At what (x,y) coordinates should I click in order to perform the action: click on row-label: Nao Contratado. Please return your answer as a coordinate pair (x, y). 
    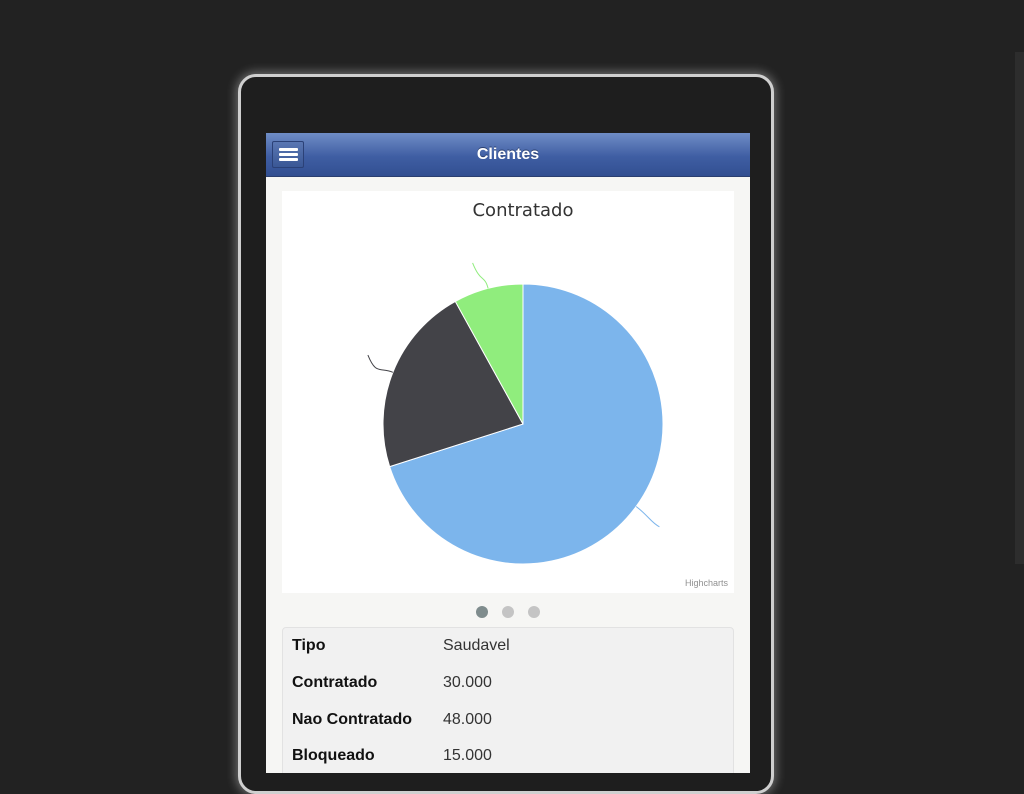
    Looking at the image, I should click on (352, 719).